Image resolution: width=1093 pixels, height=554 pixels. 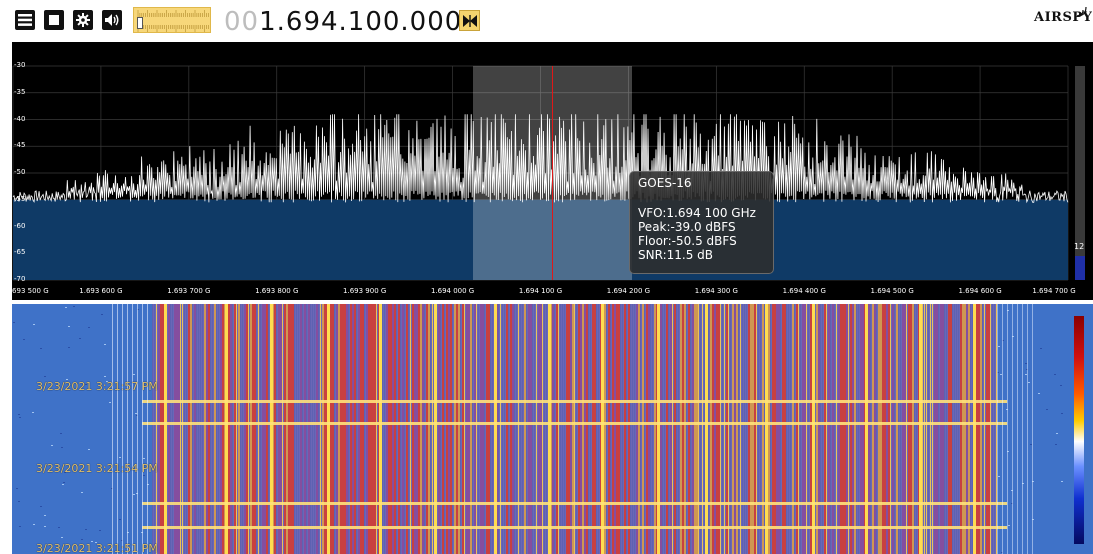 What do you see at coordinates (452, 291) in the screenshot?
I see `x-tick-label: 1.694 000 G` at bounding box center [452, 291].